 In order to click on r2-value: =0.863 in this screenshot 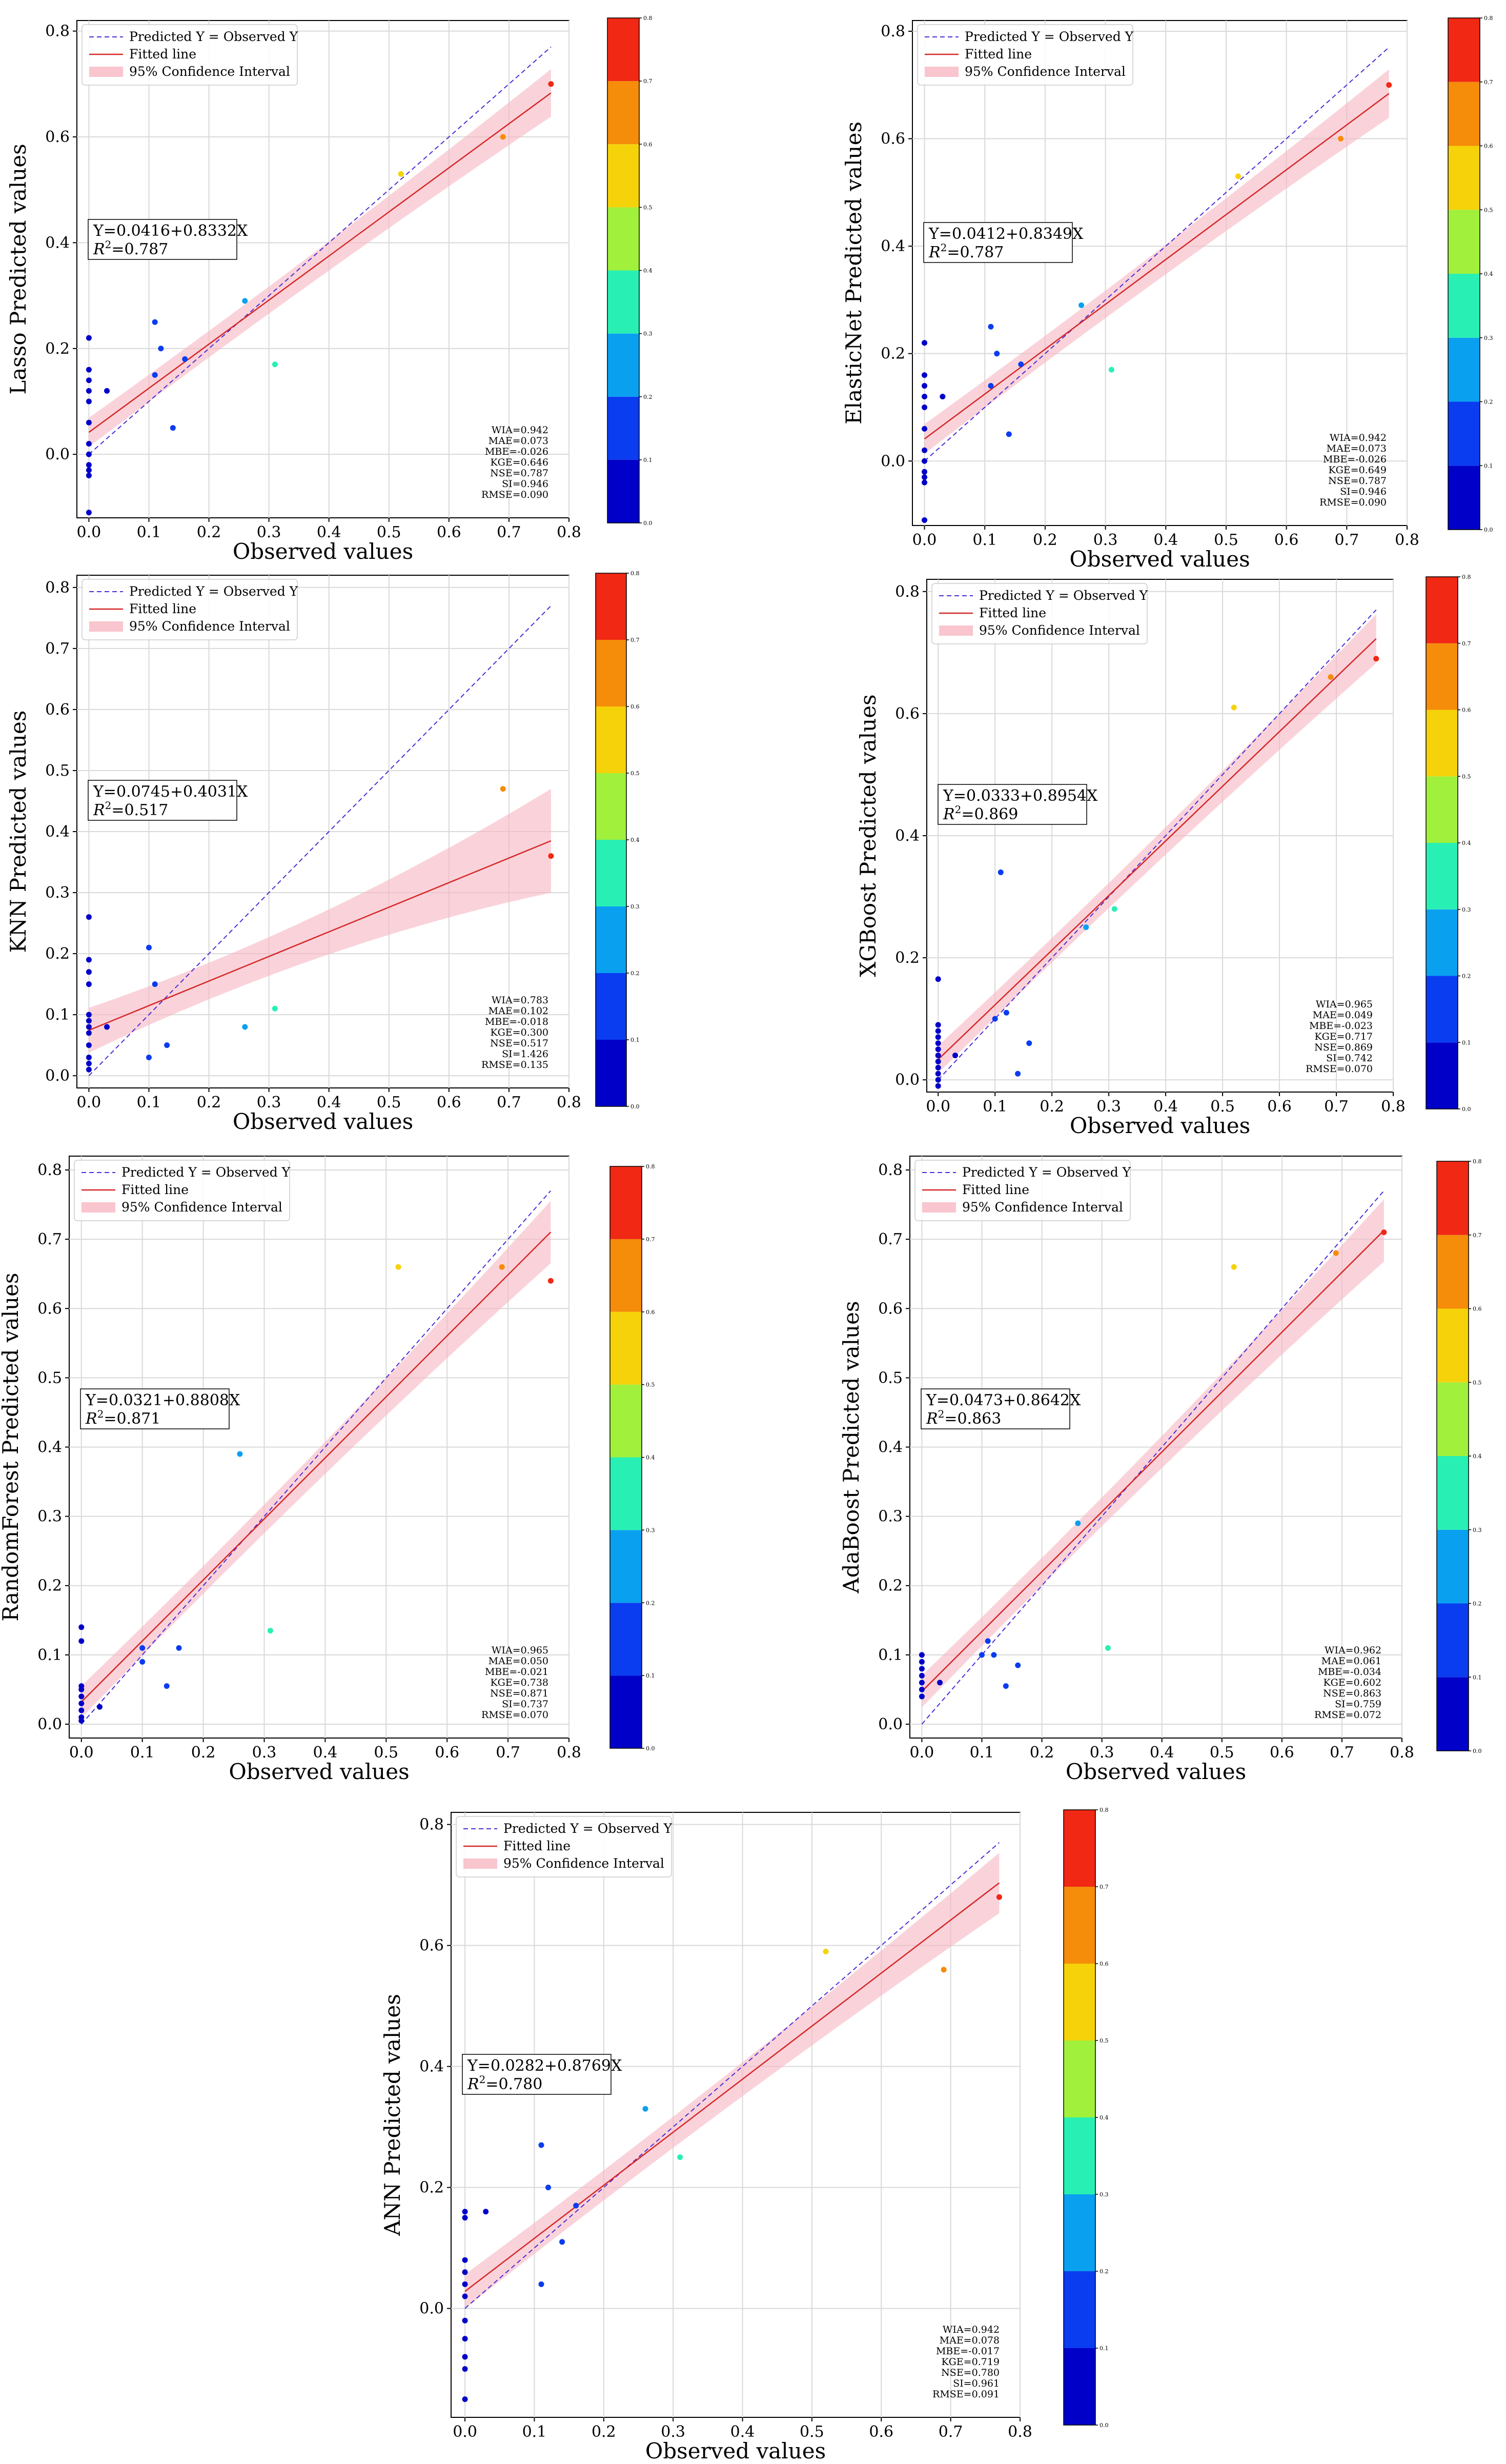, I will do `click(972, 1419)`.